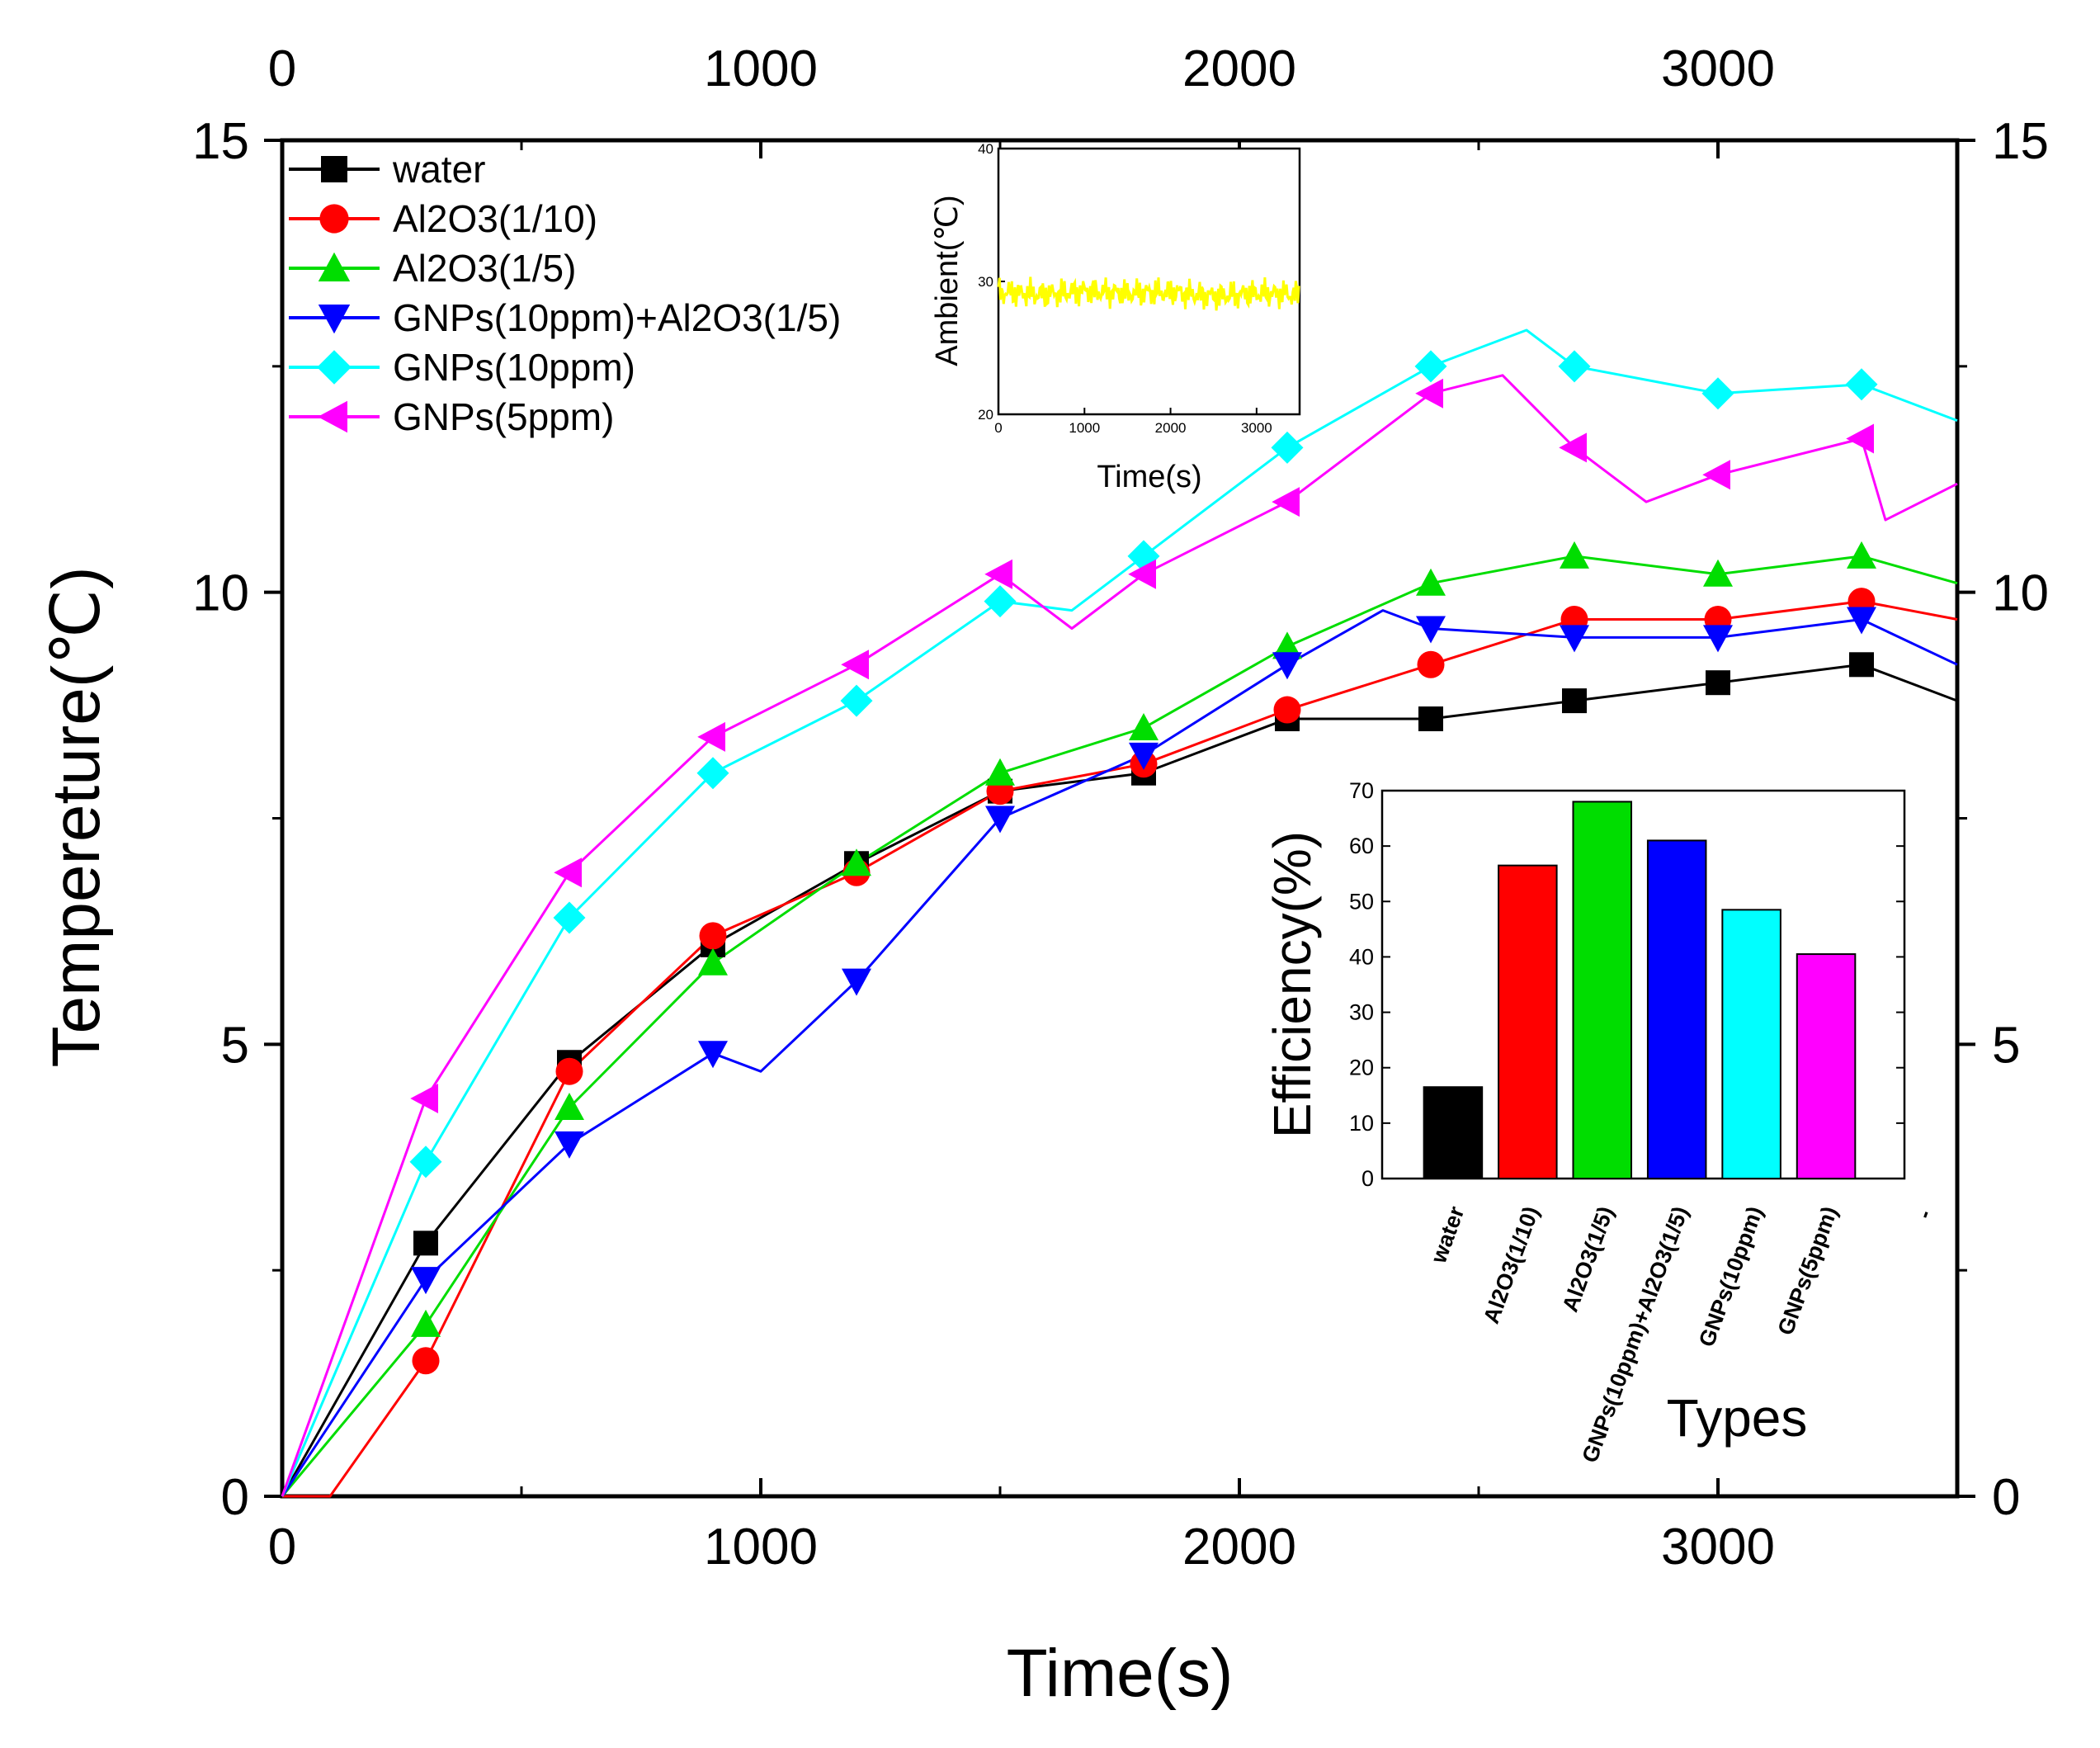 This screenshot has width=2100, height=1748. I want to click on x-tick-label-bottom: 1000, so click(761, 1547).